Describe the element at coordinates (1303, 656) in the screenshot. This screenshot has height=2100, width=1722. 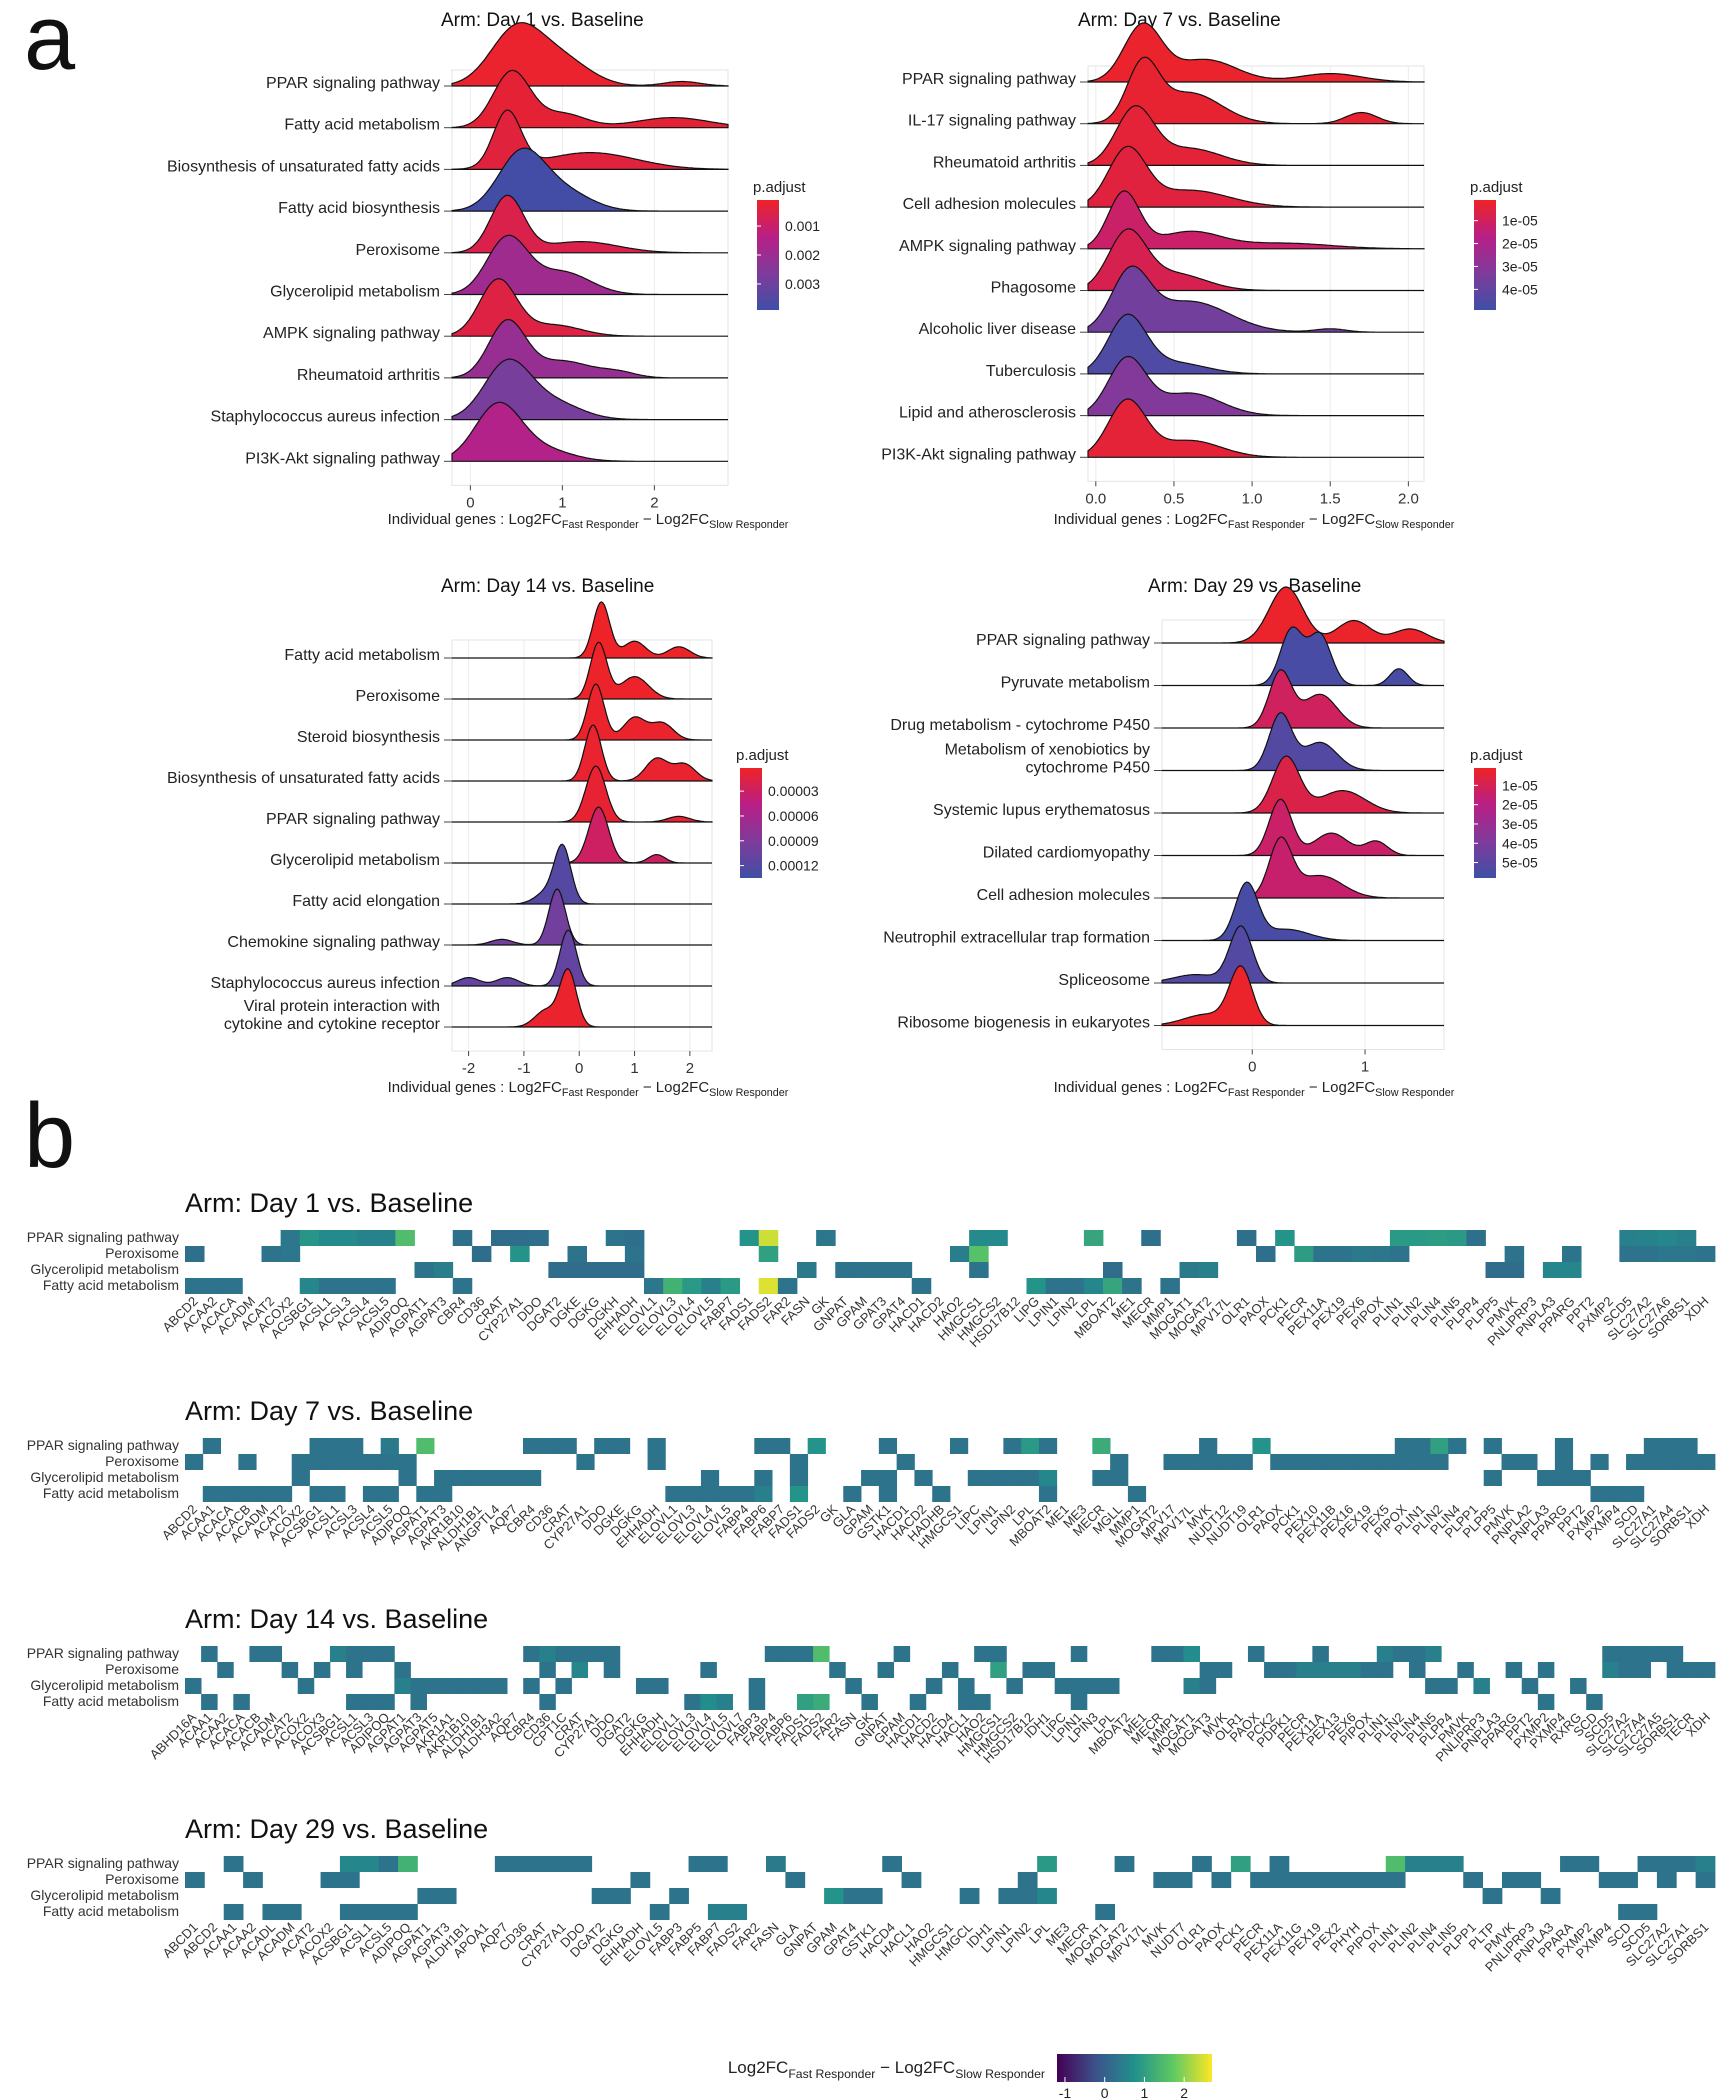
I see `ridge-pyruvate-metabolism` at that location.